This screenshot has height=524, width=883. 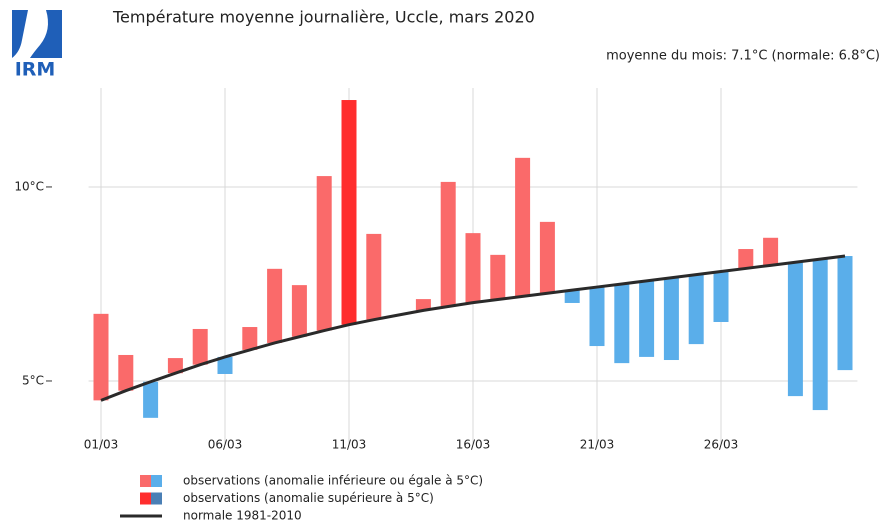 I want to click on chart-subtitle: moyenne du mois: 7.1°C (normale: 6.8°C), so click(x=743, y=56).